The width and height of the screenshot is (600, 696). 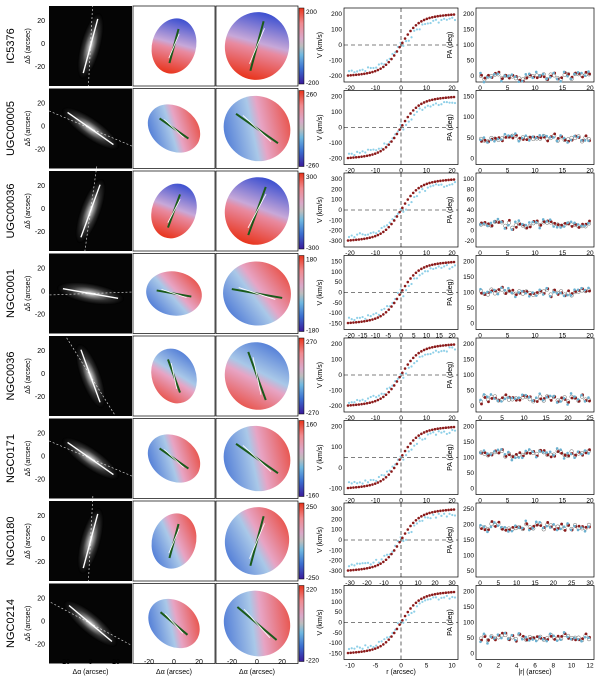 What do you see at coordinates (311, 95) in the screenshot?
I see `colorbar-max: 260` at bounding box center [311, 95].